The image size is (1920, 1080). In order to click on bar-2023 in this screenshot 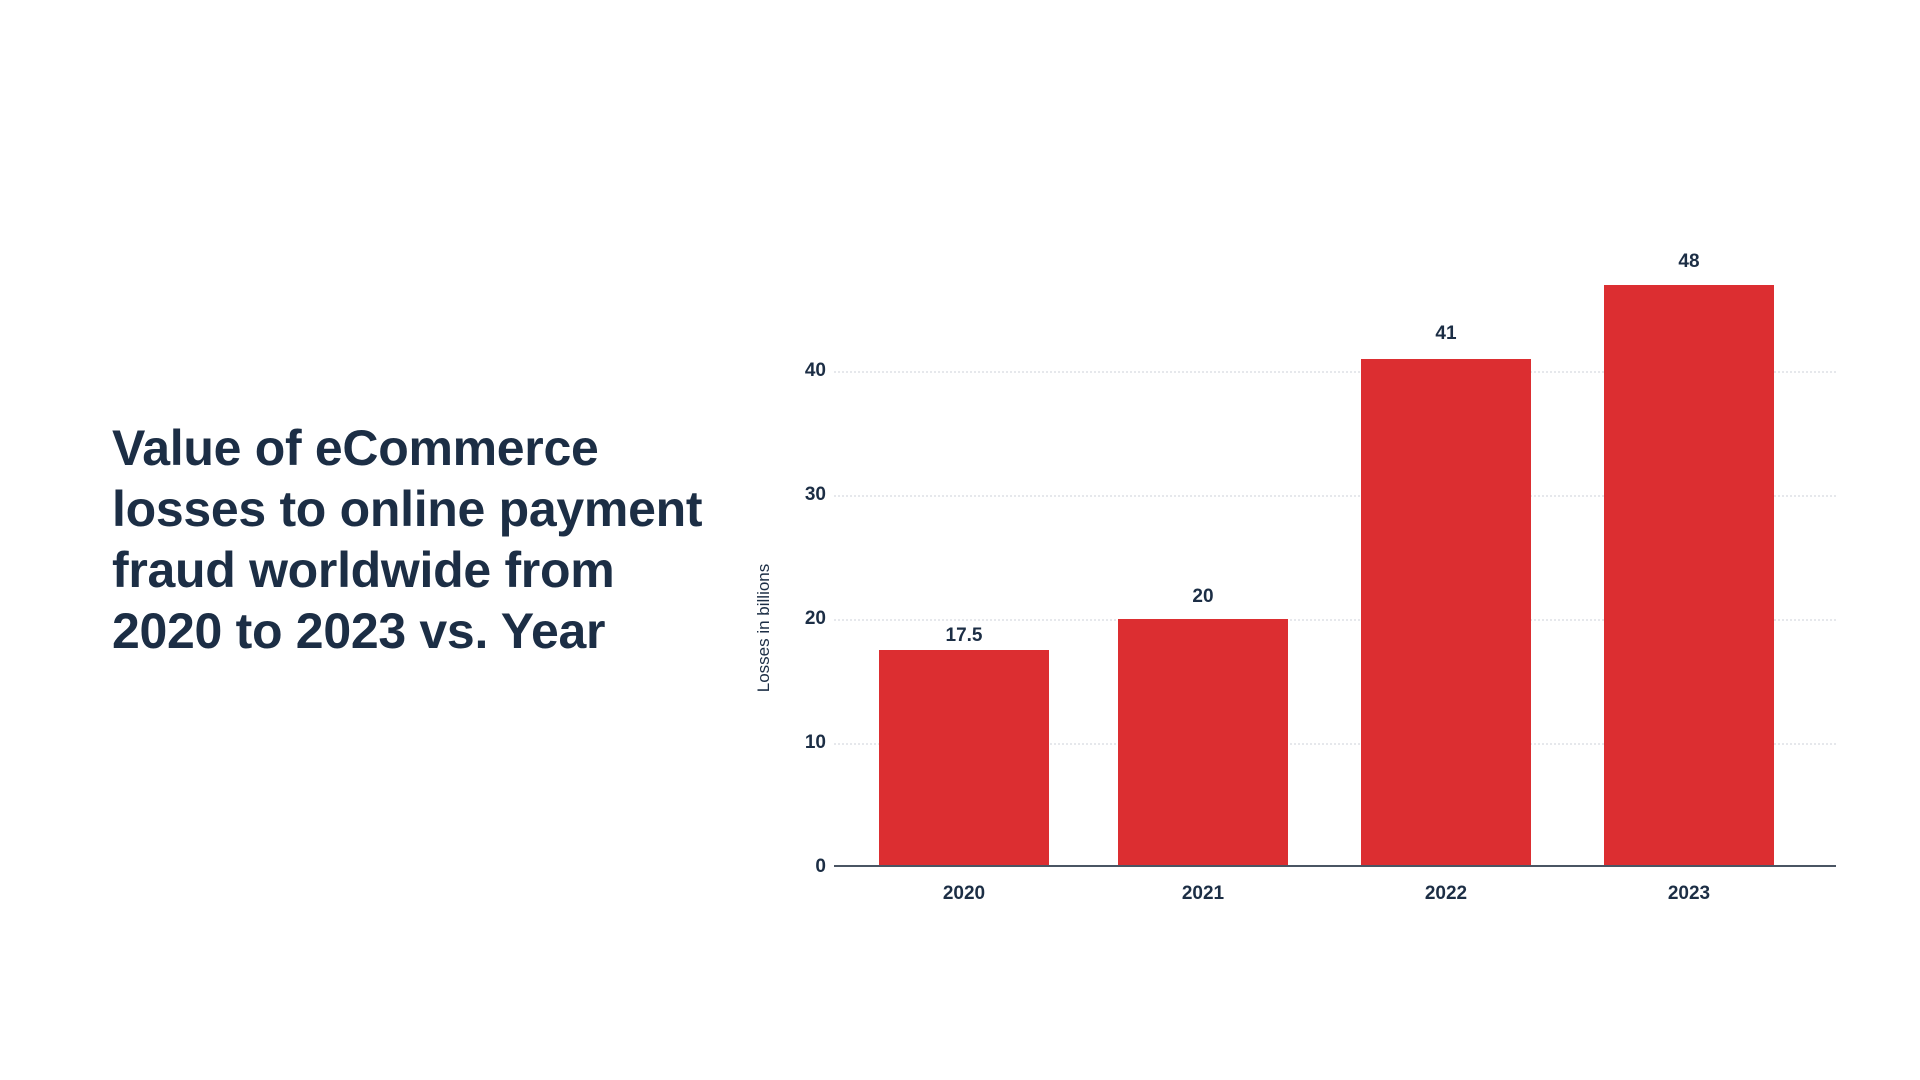, I will do `click(1689, 576)`.